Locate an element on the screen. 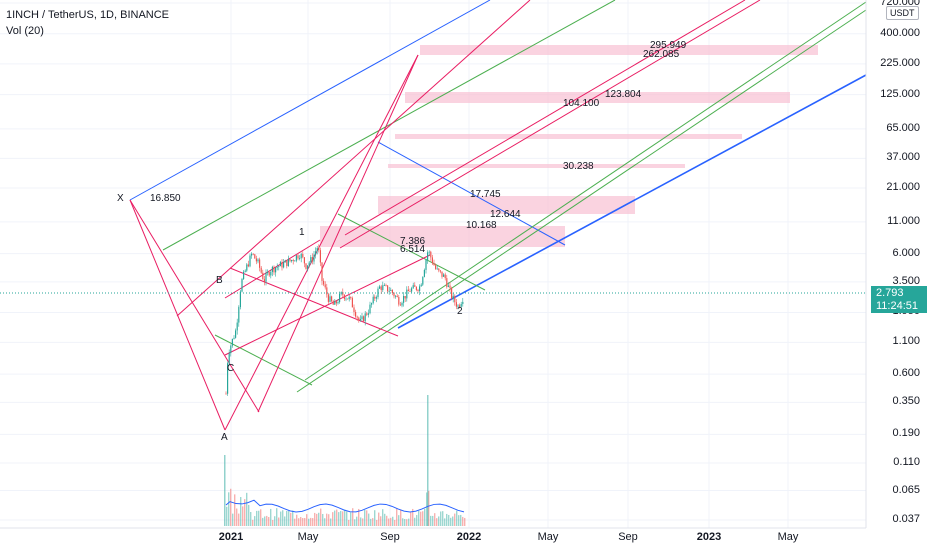 The height and width of the screenshot is (550, 932). currency-badge: USDT is located at coordinates (902, 13).